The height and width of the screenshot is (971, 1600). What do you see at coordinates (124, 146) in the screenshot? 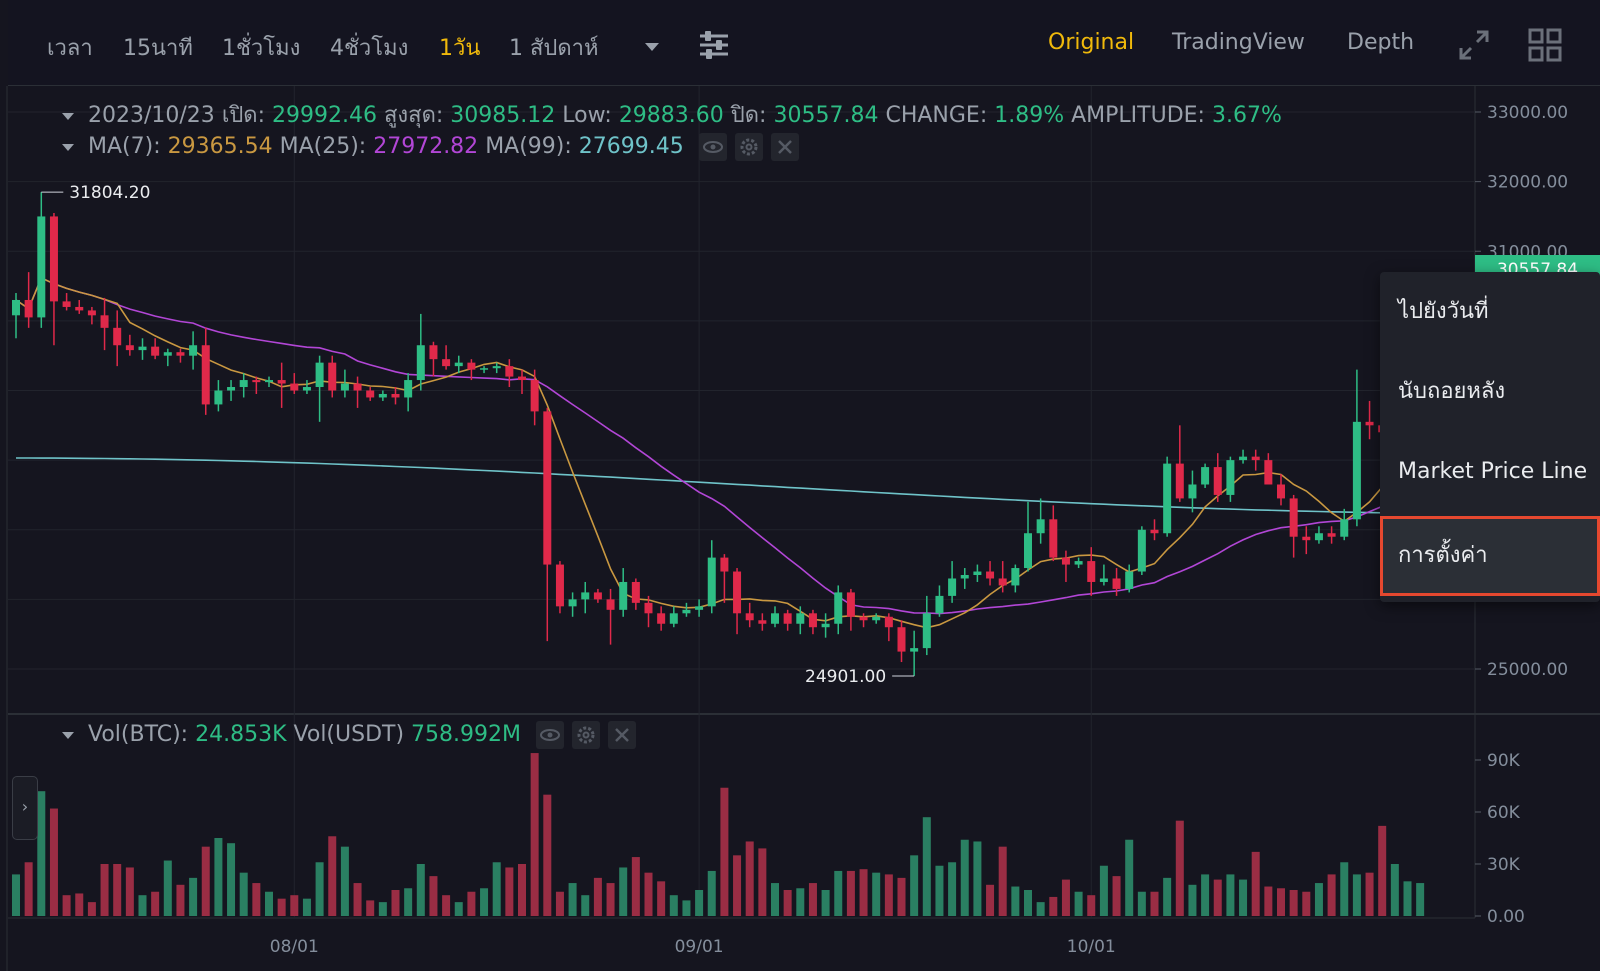
I see `ma7-label: MA(7):` at bounding box center [124, 146].